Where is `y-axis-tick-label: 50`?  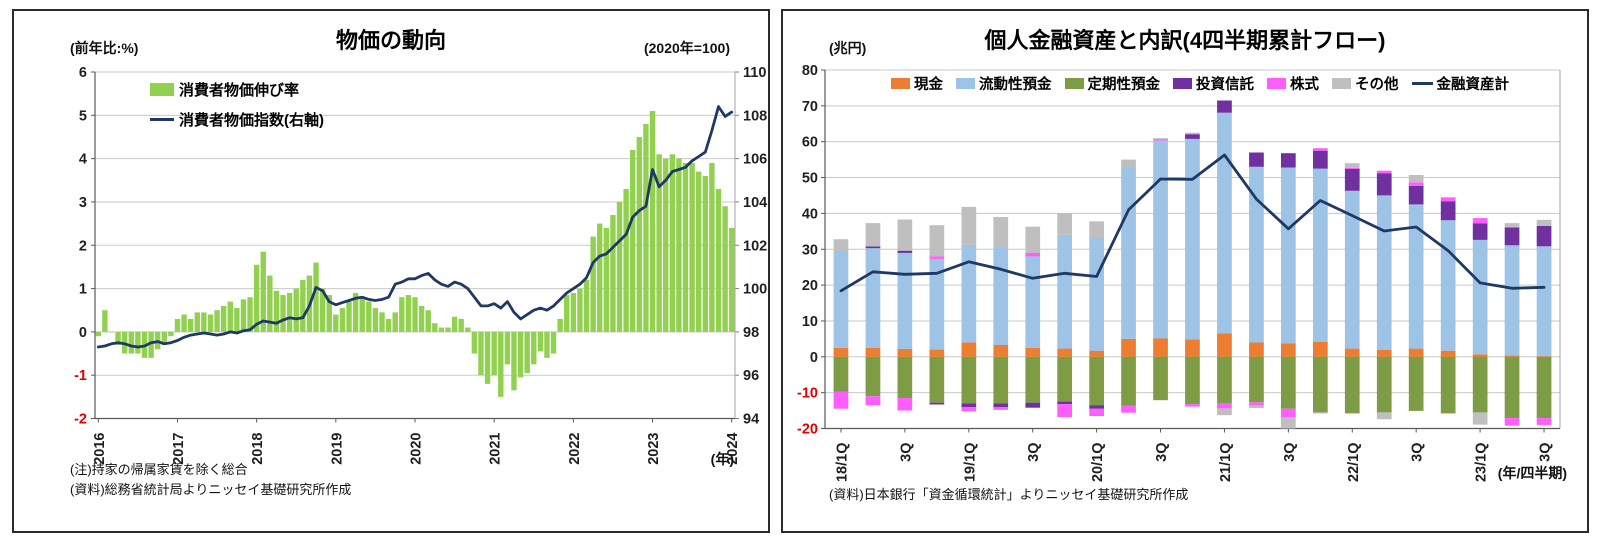
y-axis-tick-label: 50 is located at coordinates (810, 179).